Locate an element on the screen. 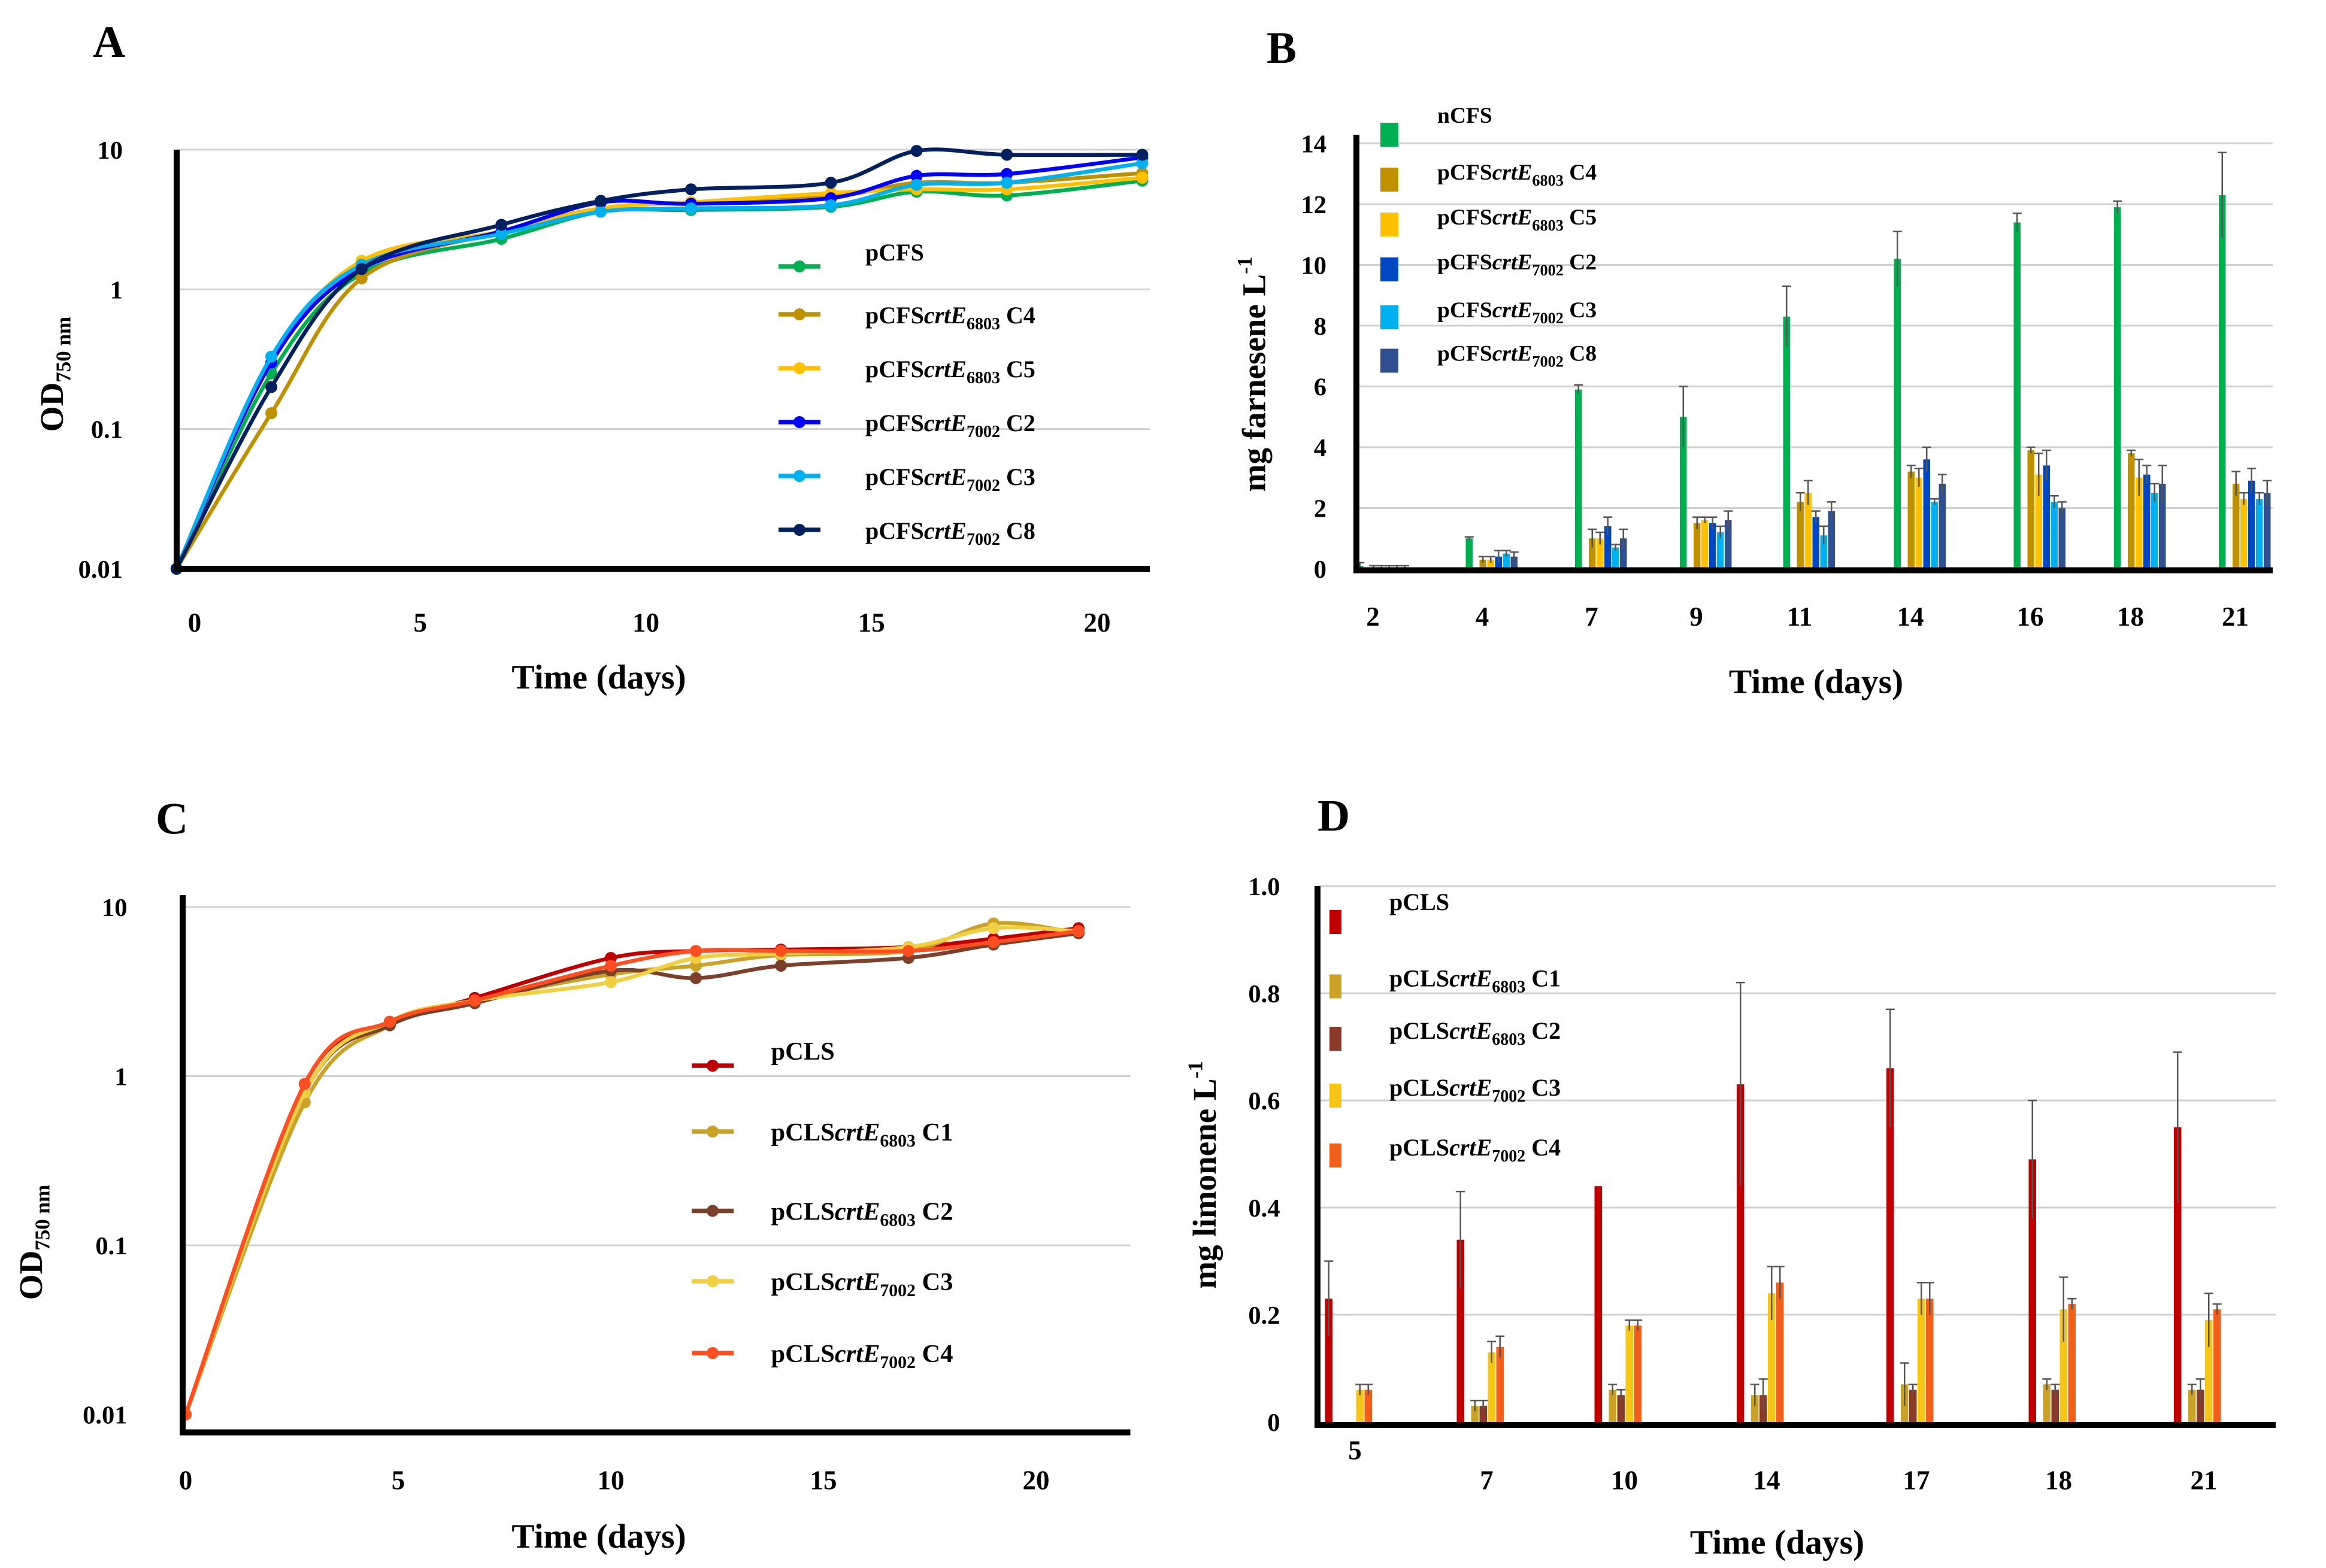 The height and width of the screenshot is (1568, 2326). y-tick-label: 4 is located at coordinates (1320, 448).